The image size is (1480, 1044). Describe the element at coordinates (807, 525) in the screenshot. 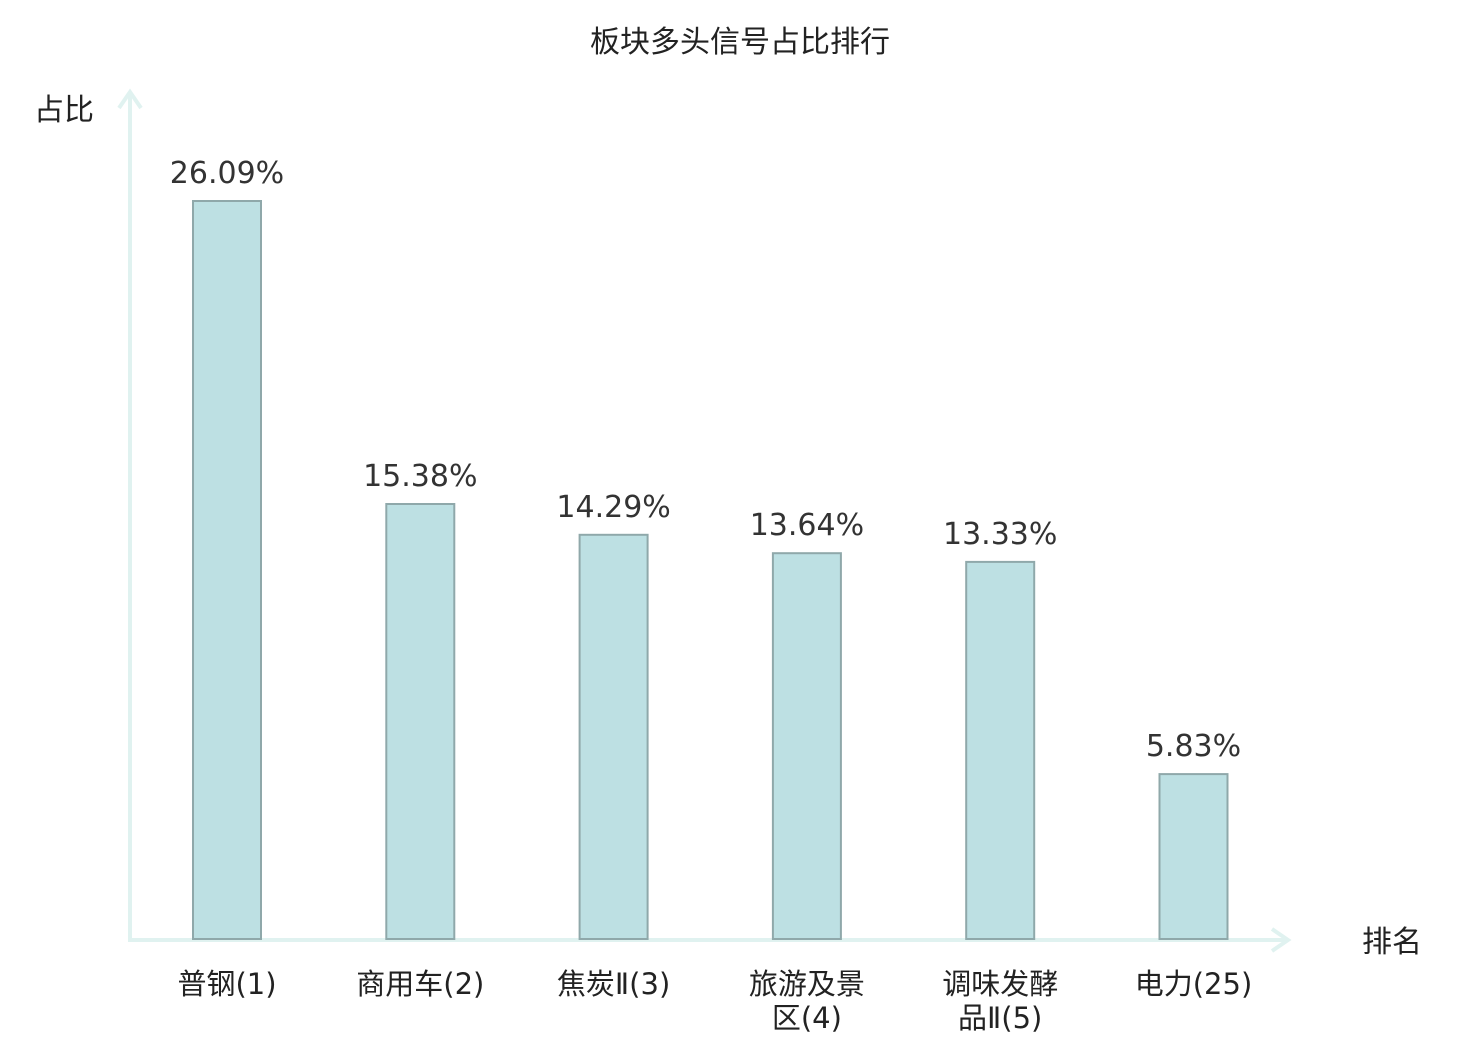

I see `value-label-4: 13.64%` at that location.